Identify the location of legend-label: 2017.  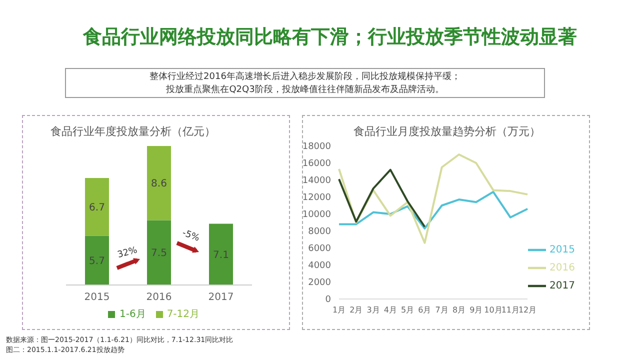
(562, 286).